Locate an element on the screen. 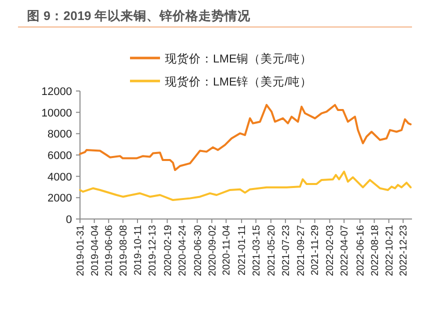 The height and width of the screenshot is (328, 432). x-tick-label: 2022-02-03 is located at coordinates (330, 250).